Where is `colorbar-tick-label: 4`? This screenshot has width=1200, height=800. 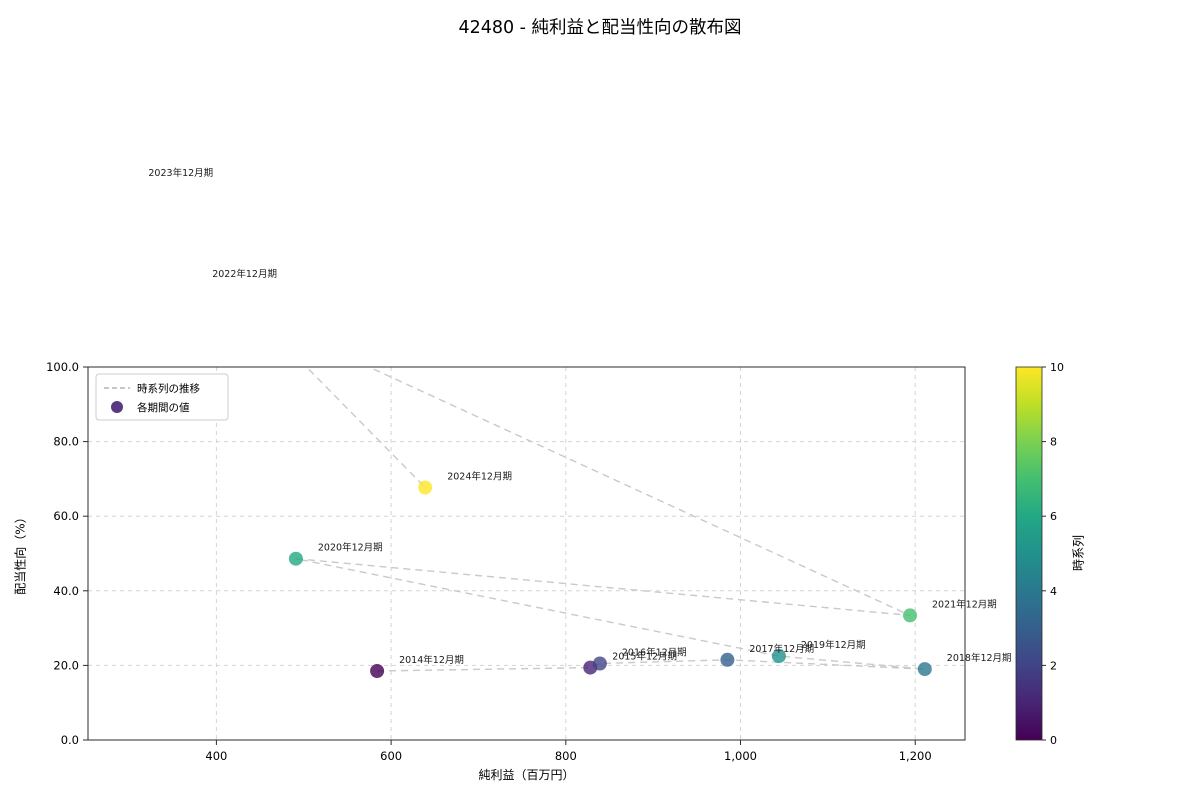
colorbar-tick-label: 4 is located at coordinates (1053, 591).